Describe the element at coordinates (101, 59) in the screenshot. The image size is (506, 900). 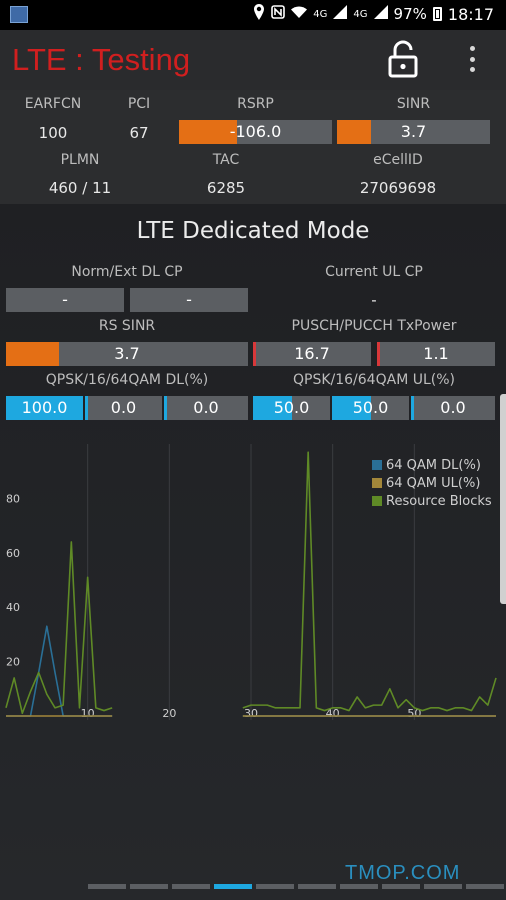
I see `app-title: LTE : Testing` at that location.